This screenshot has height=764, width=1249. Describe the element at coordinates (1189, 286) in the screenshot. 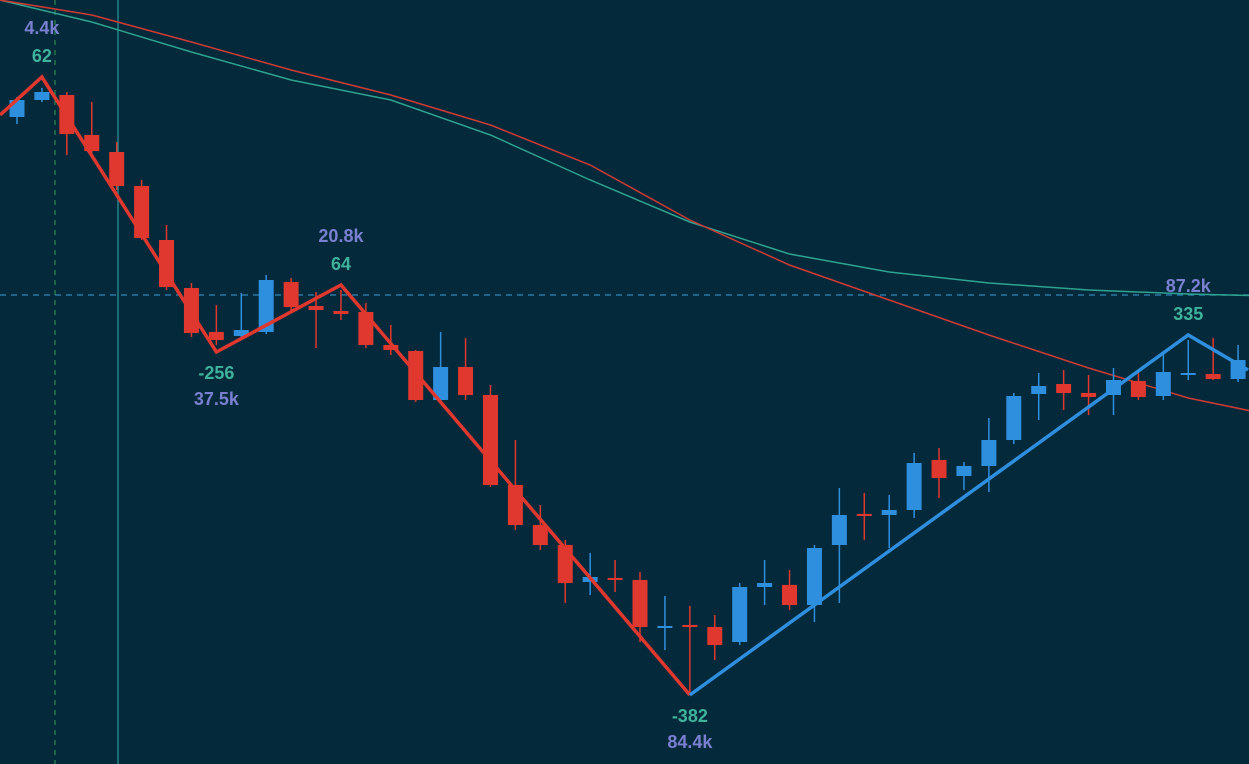

I see `pivot-volume: 87.2k` at that location.